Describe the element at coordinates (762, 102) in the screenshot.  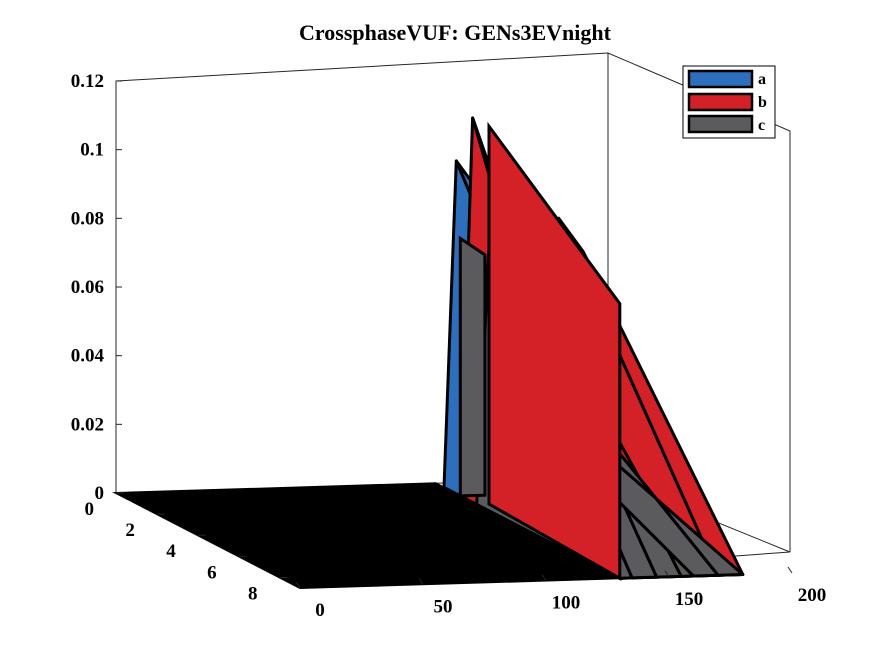
I see `legend-label-b: b` at that location.